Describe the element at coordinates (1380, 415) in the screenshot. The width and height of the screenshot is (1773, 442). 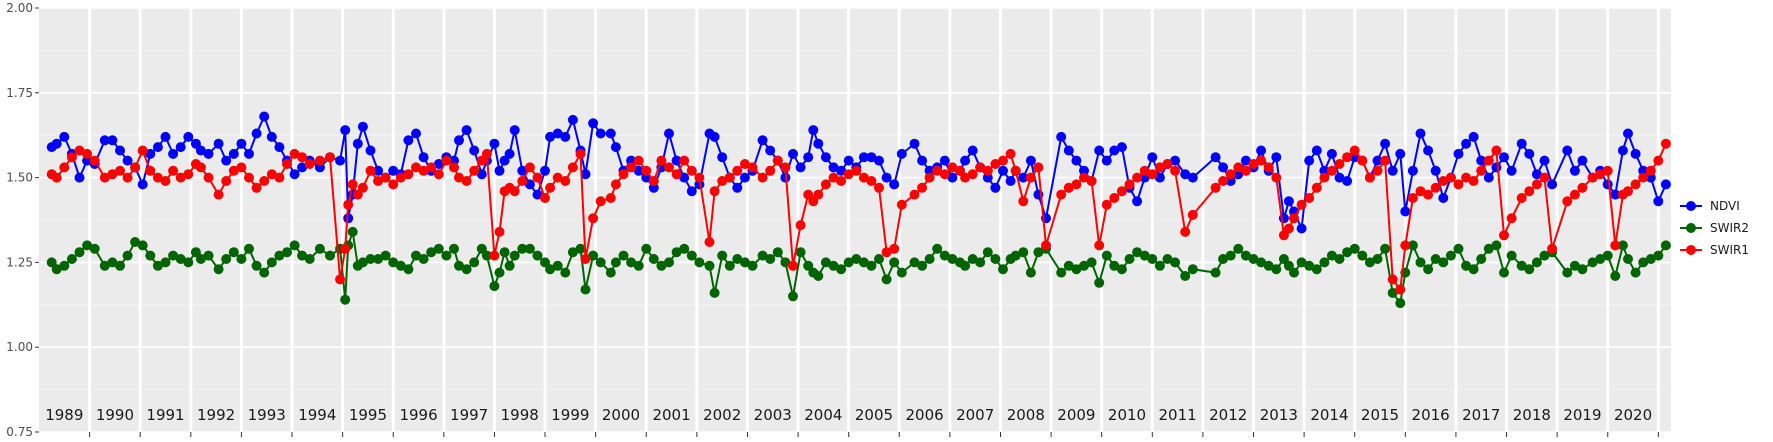
I see `year-label-2015: 2015` at that location.